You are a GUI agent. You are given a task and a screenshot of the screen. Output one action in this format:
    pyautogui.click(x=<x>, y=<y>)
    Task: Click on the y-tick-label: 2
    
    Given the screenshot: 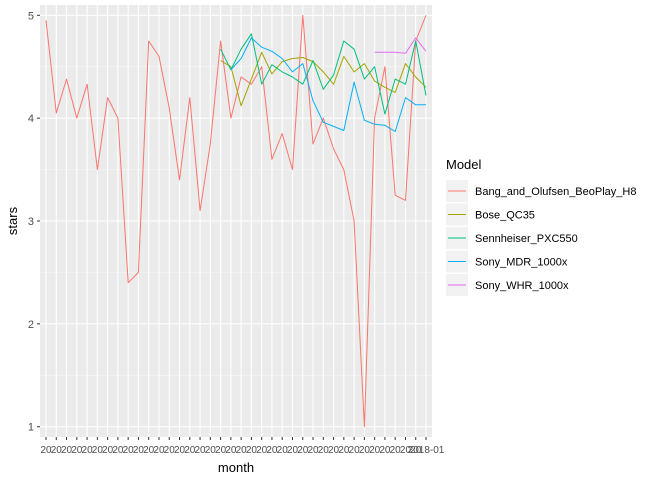 What is the action you would take?
    pyautogui.click(x=31, y=325)
    